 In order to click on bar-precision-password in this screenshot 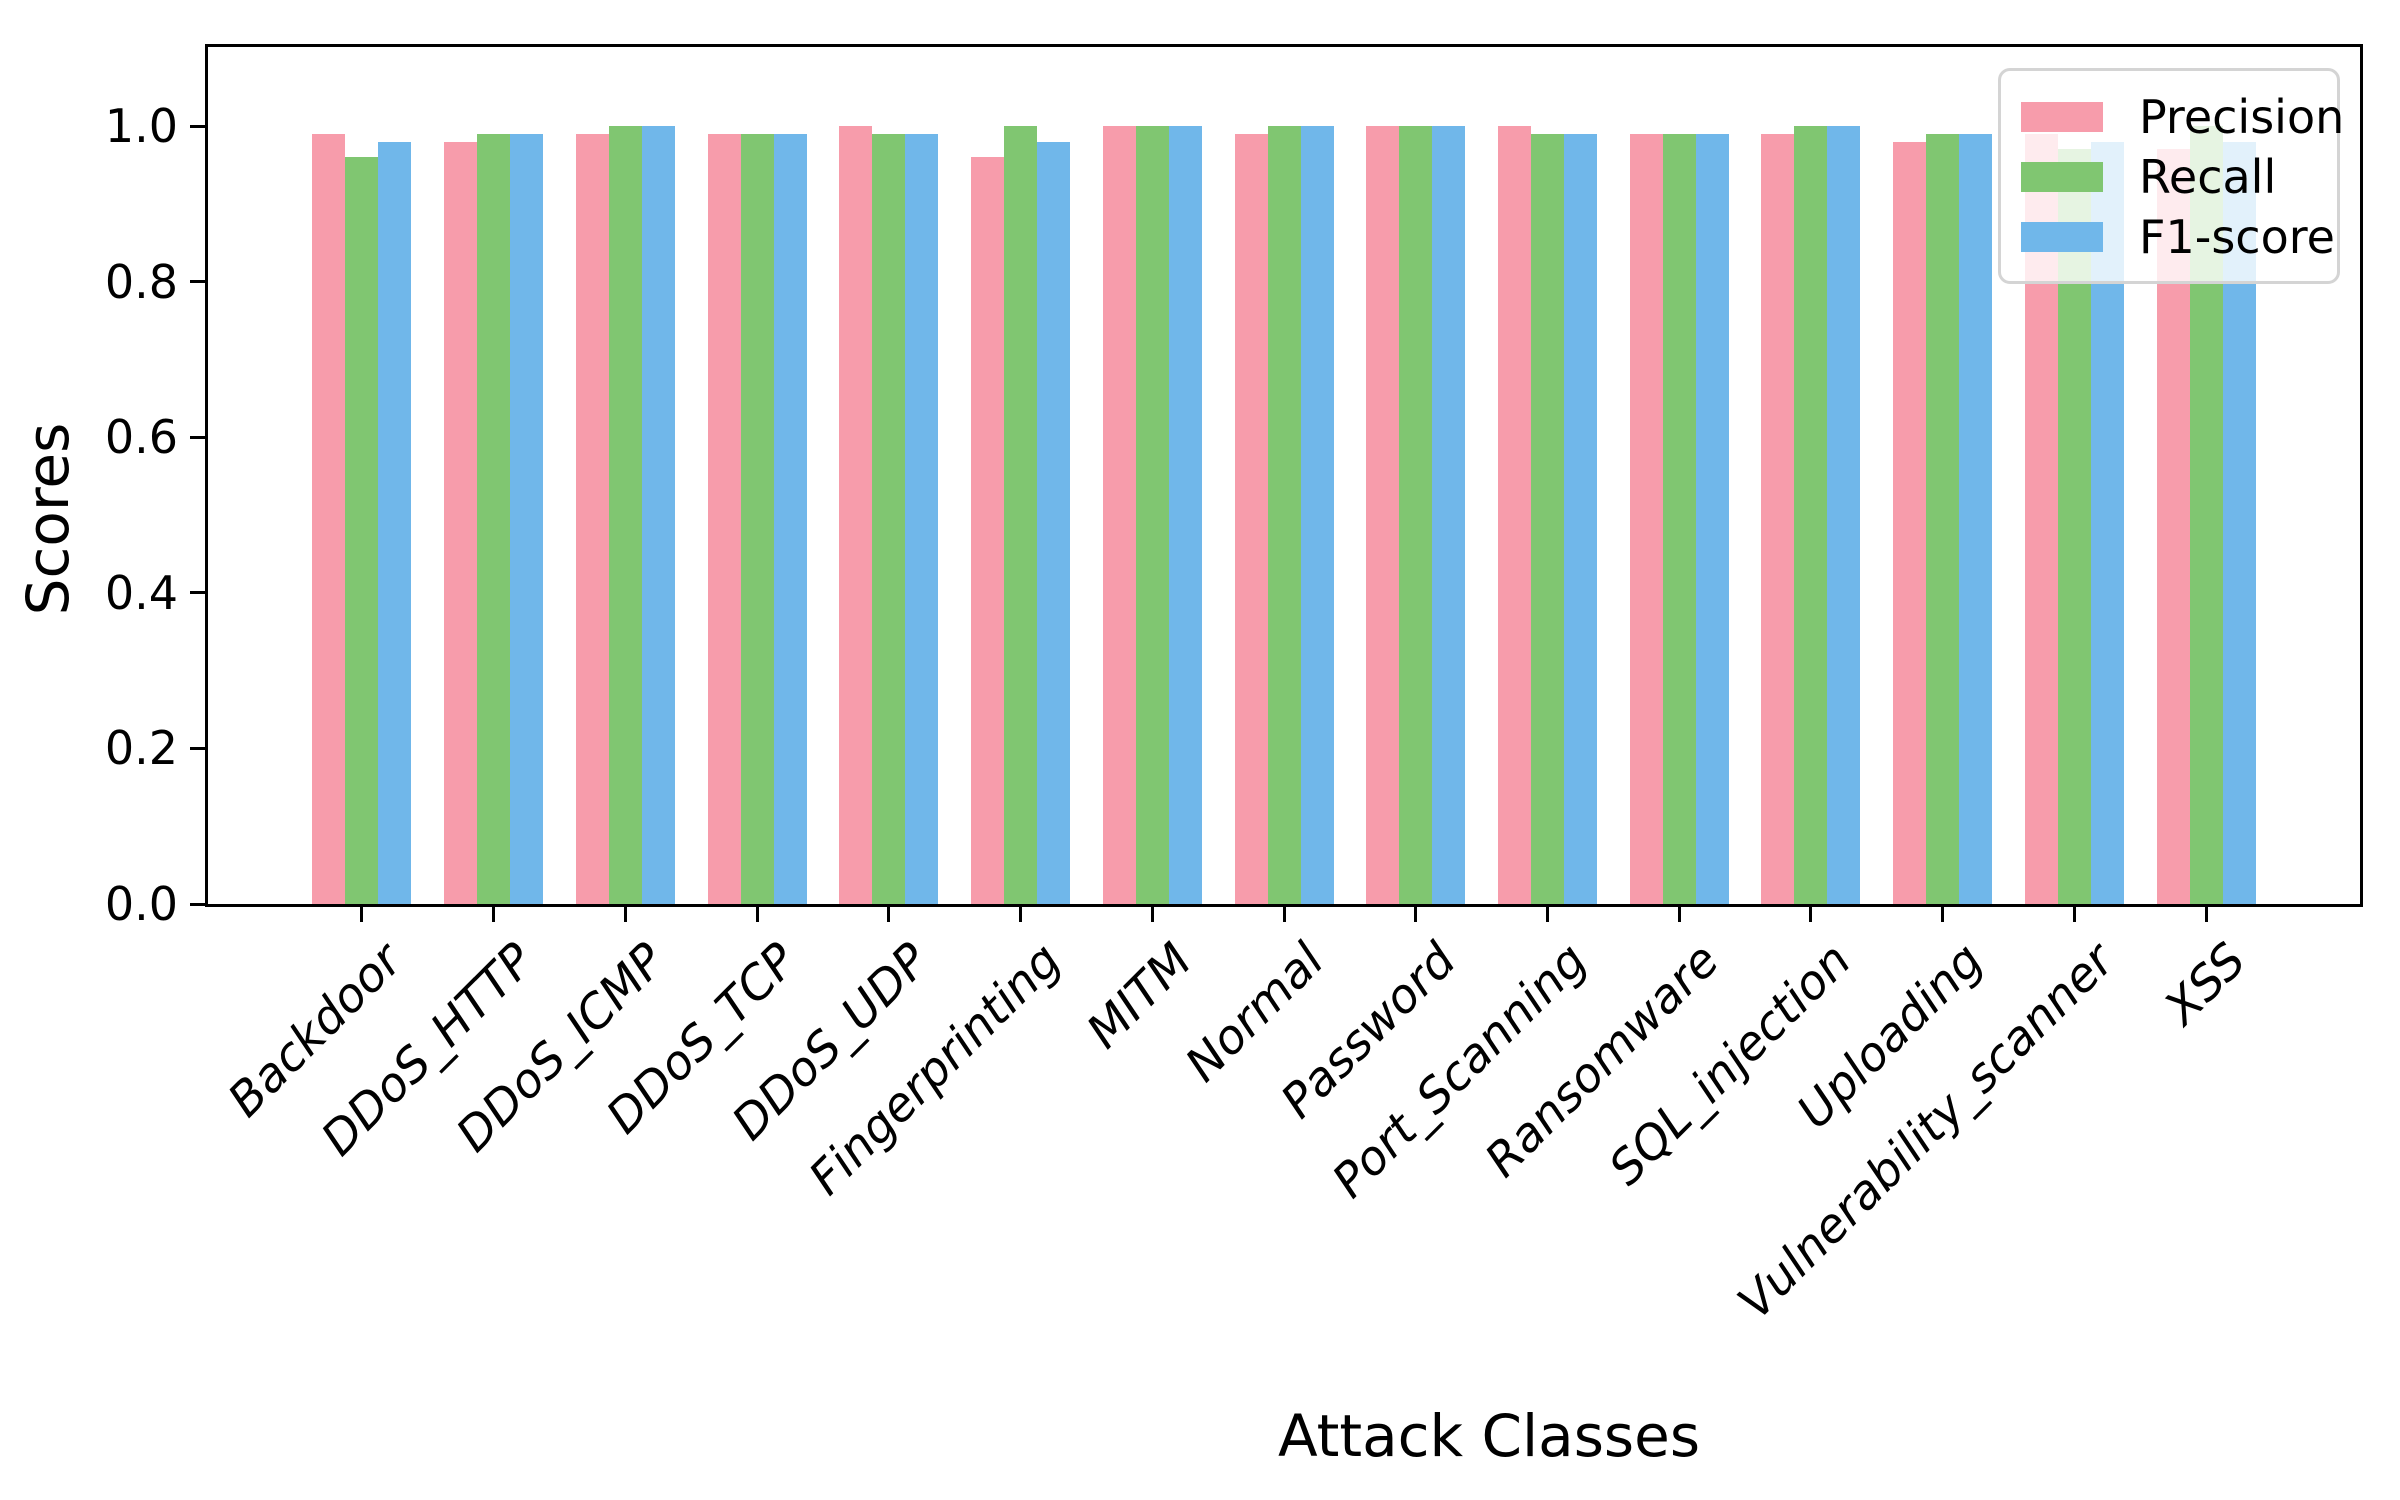, I will do `click(1383, 515)`.